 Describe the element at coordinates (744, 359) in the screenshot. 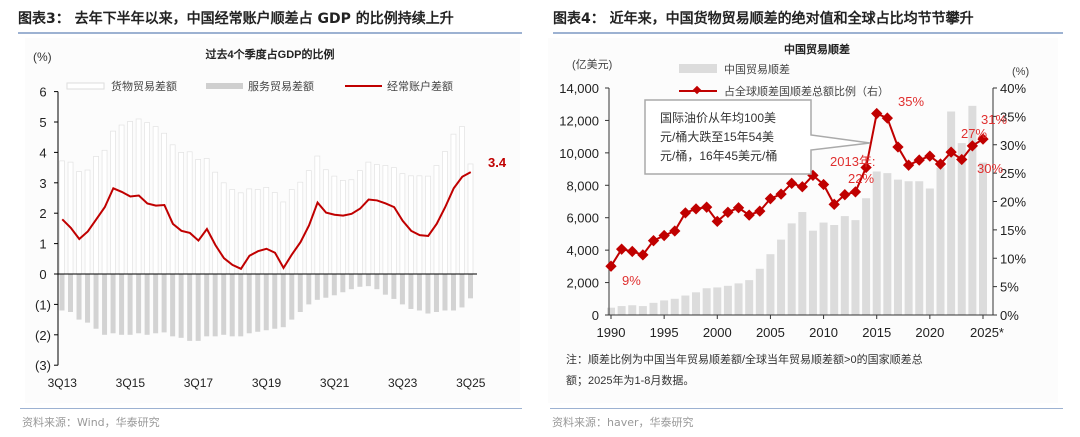

I see `right-note-line-1: 注：顺差比例为中国当年贸易顺差额/全球当年贸易顺差额>0的国家顺差总` at that location.